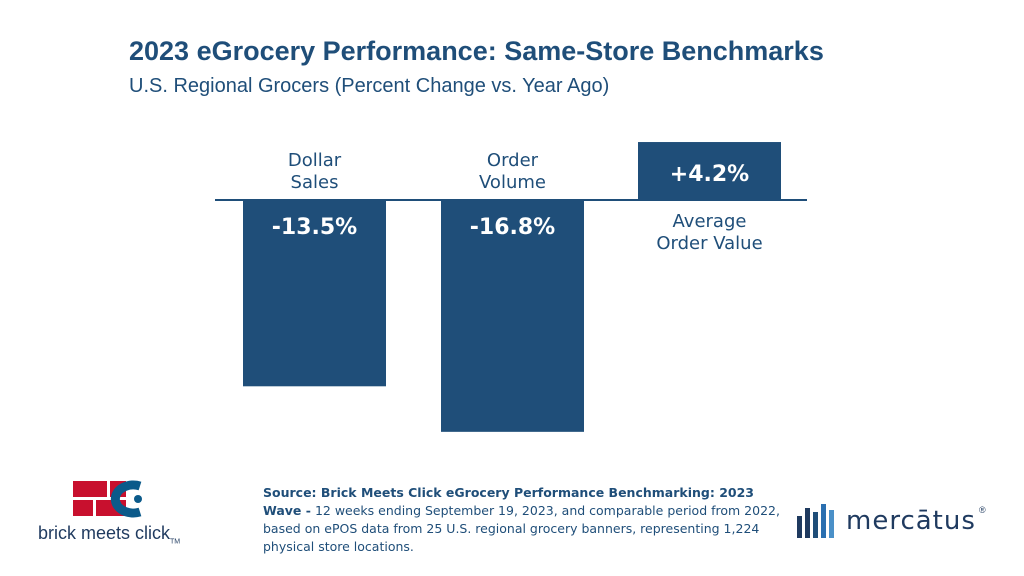 The image size is (1024, 576). I want to click on category-label-0-line-1: Sales, so click(315, 182).